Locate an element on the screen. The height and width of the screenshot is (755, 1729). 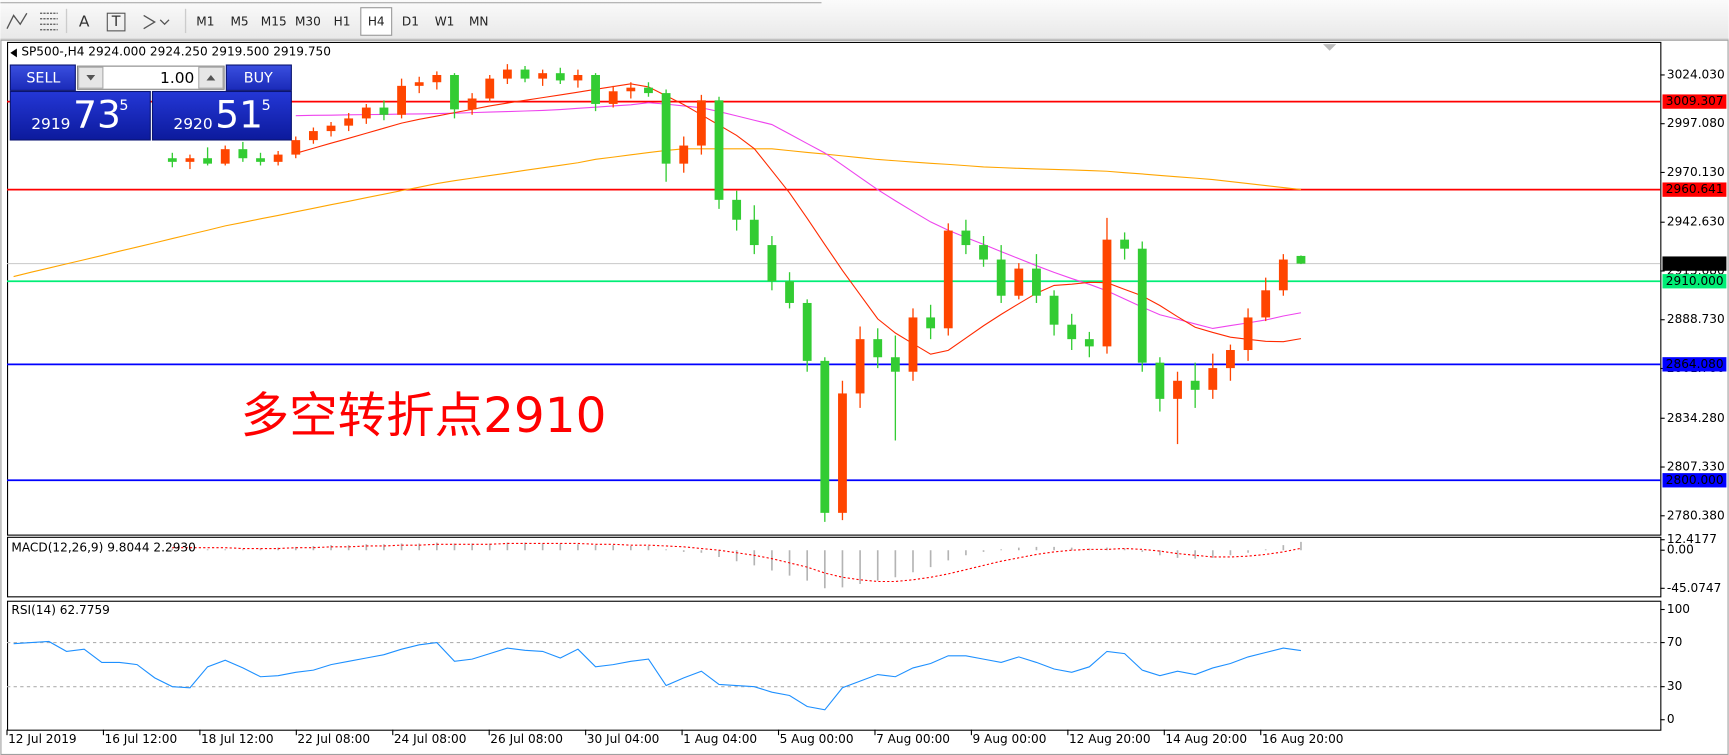
sell-label: SELL is located at coordinates (43, 78).